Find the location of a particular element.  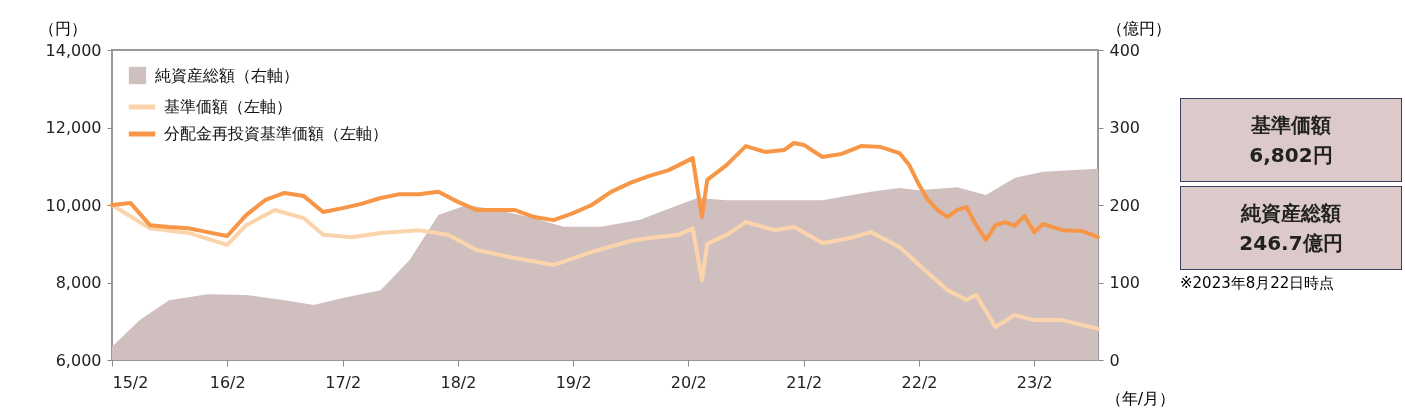

x-tick-label: 22/2 is located at coordinates (919, 382).